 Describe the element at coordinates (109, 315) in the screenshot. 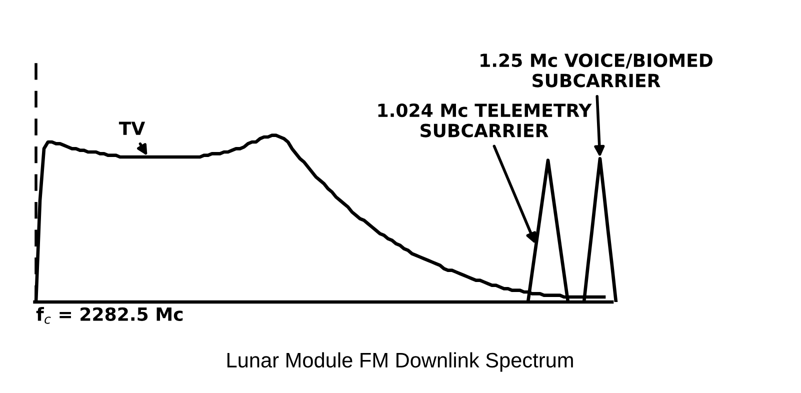

I see `text: f$_{c}$ = 2282.5 Mc` at that location.